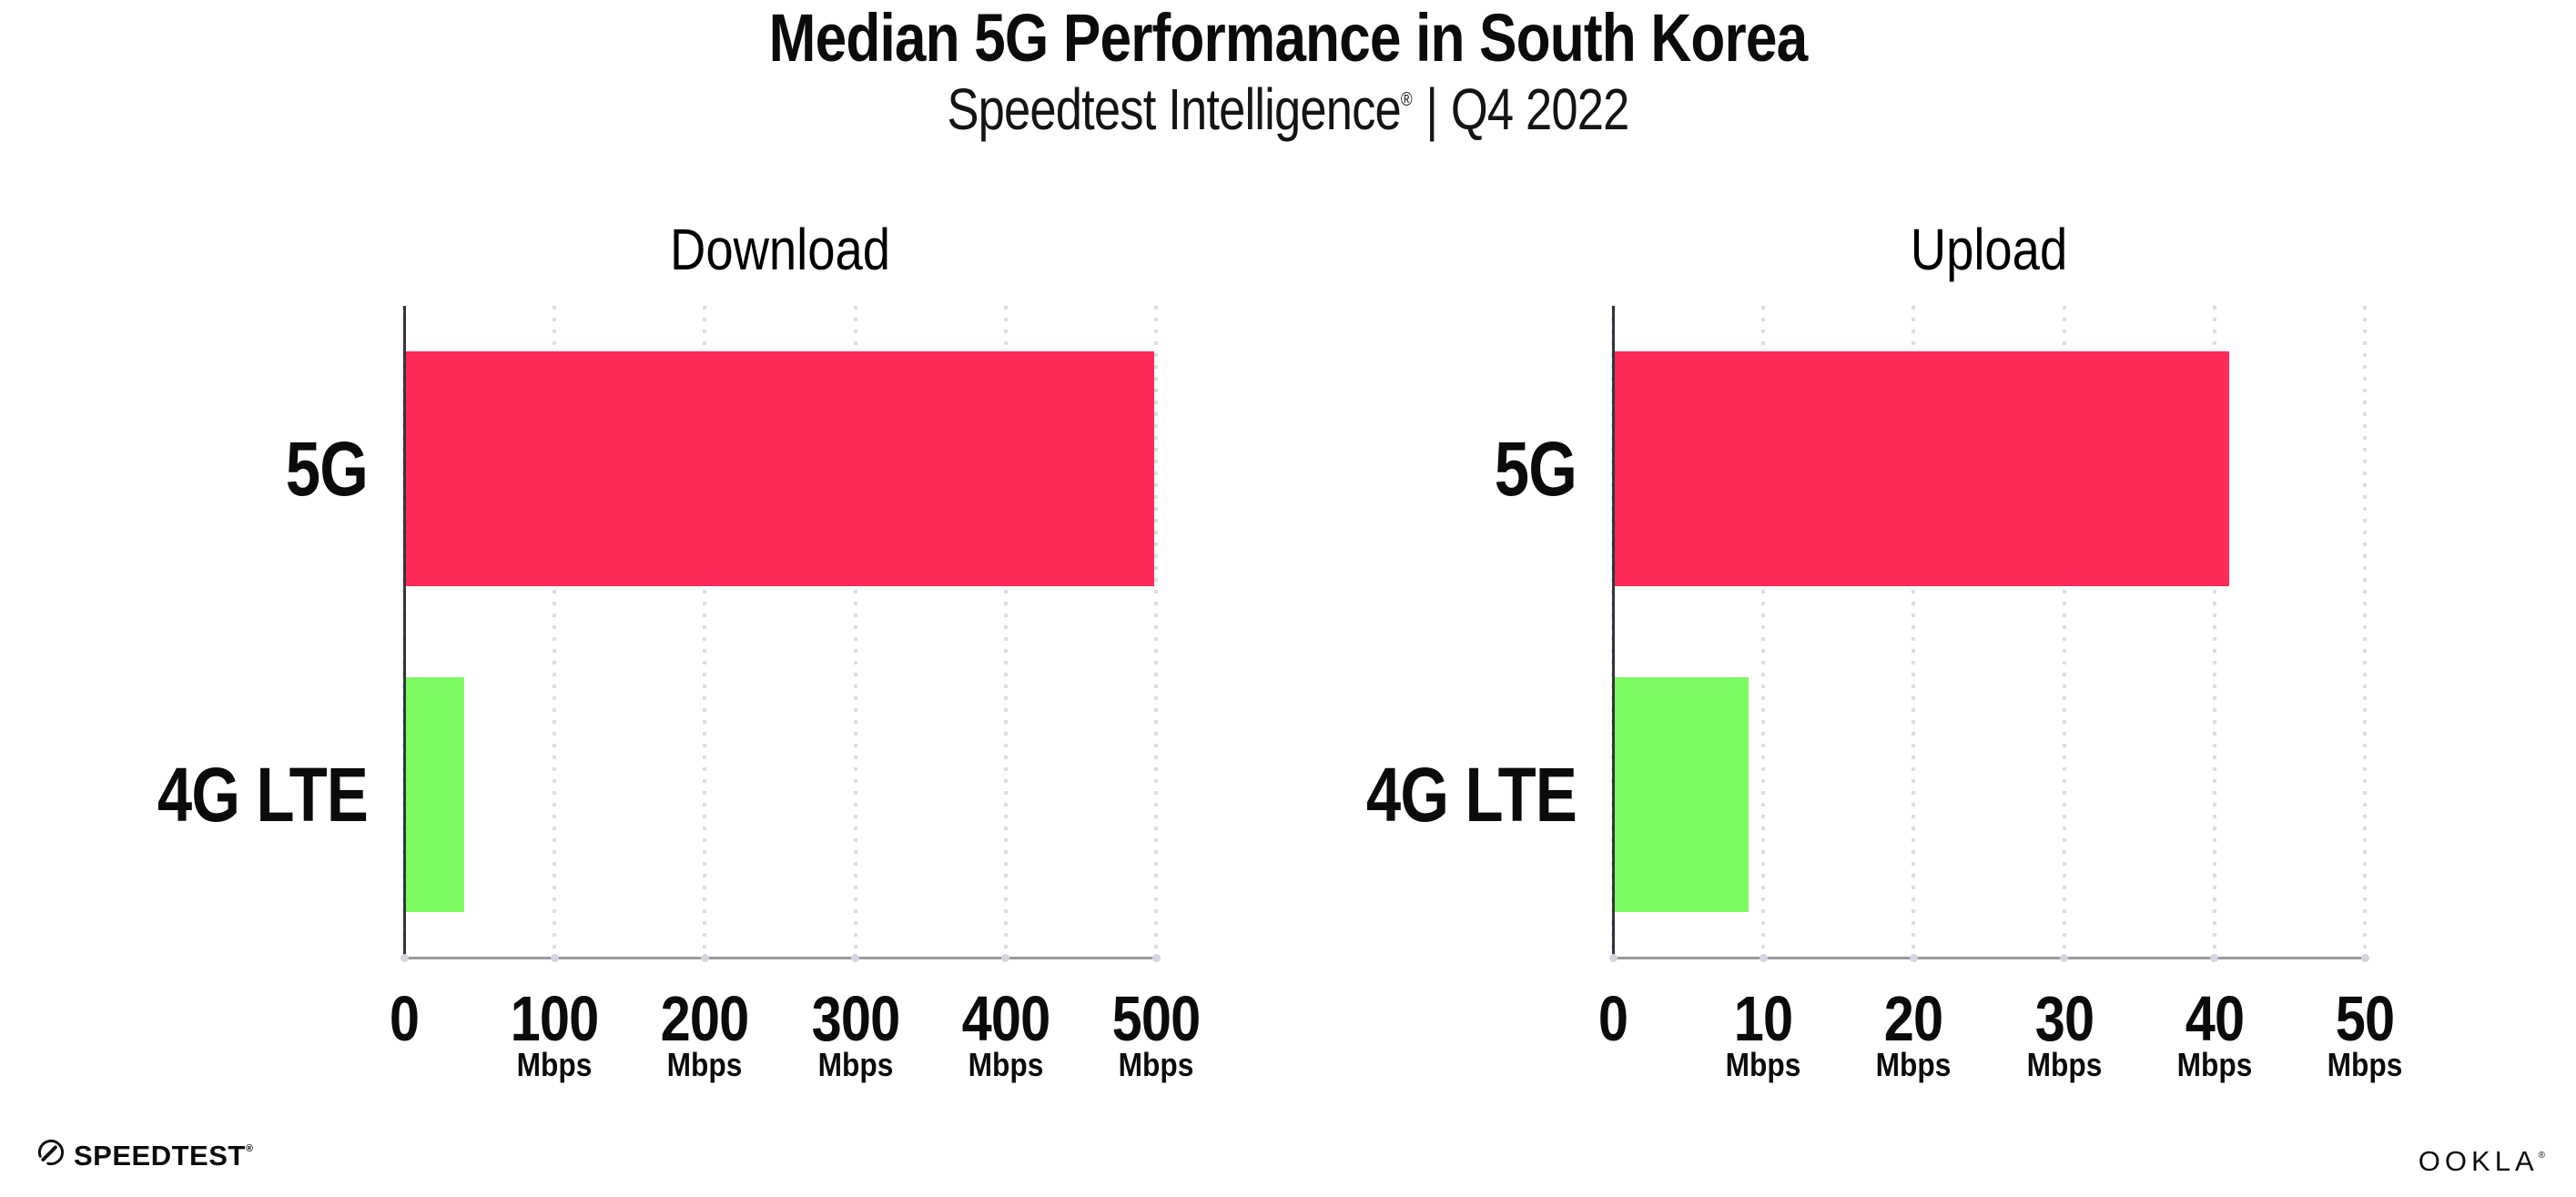  What do you see at coordinates (1913, 1018) in the screenshot?
I see `x-tick-label: 20` at bounding box center [1913, 1018].